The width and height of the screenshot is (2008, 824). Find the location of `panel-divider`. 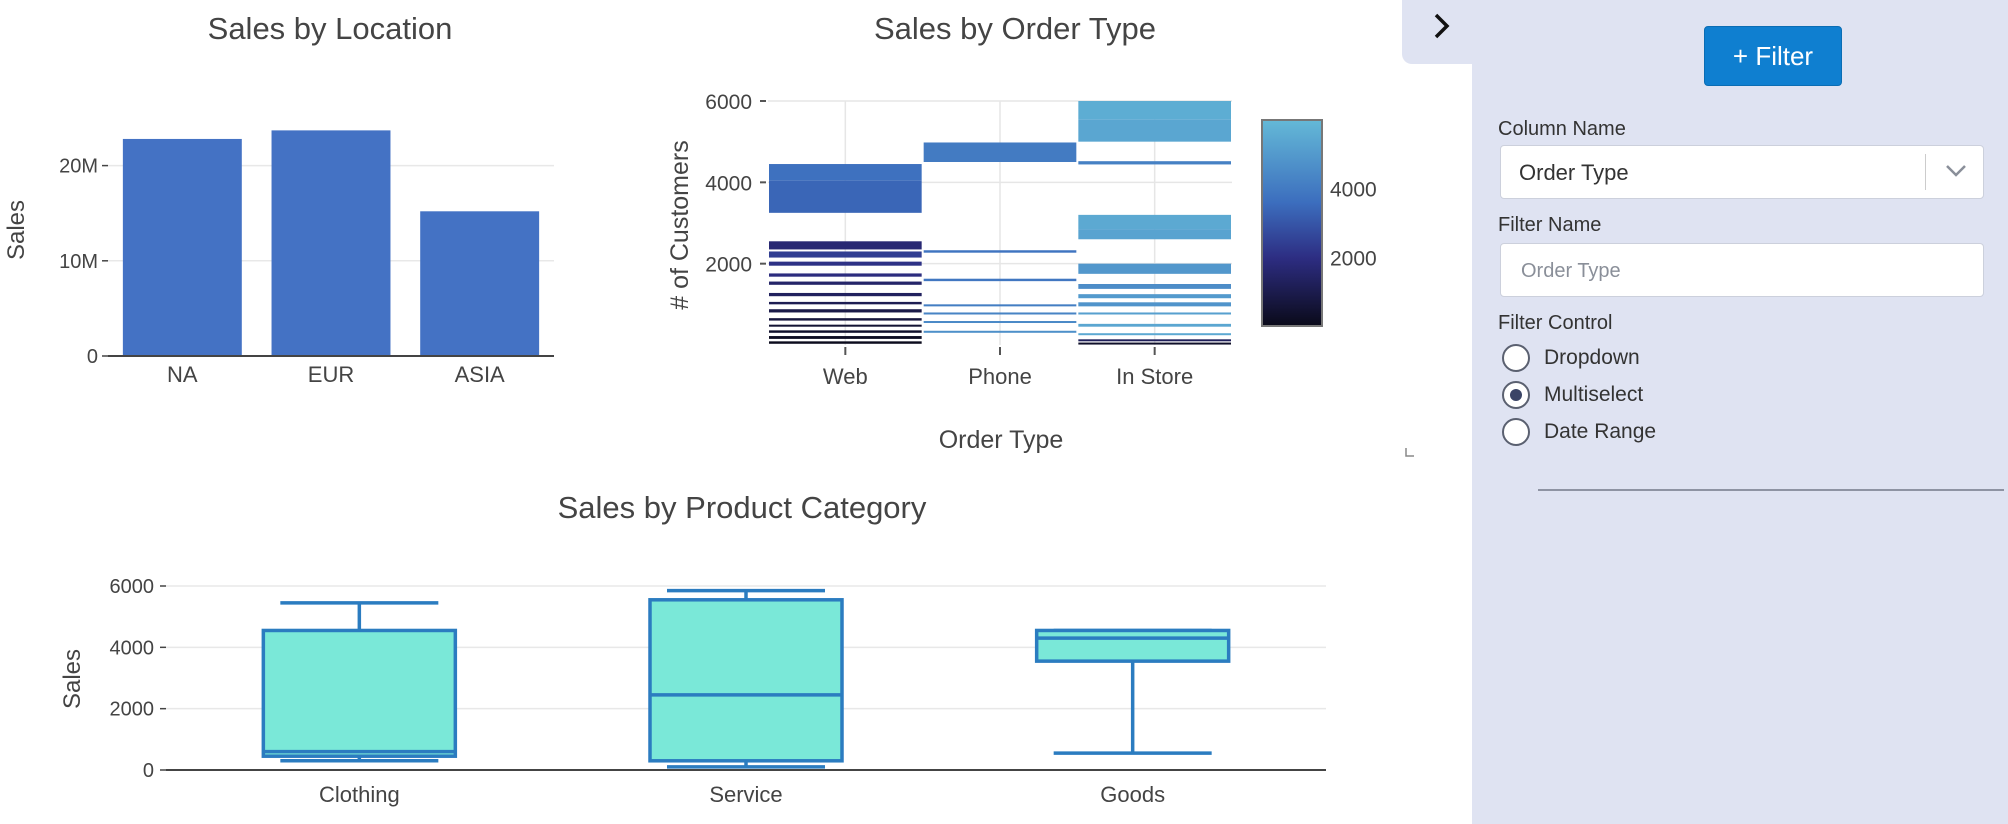

panel-divider is located at coordinates (1771, 490).